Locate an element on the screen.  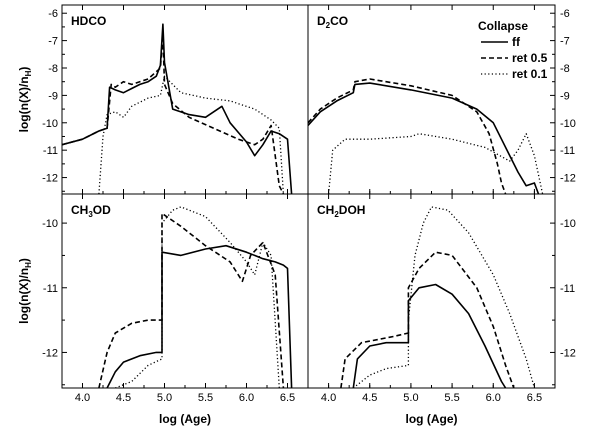
y-axis-label-ch3od-subscript: H is located at coordinates (28, 265).